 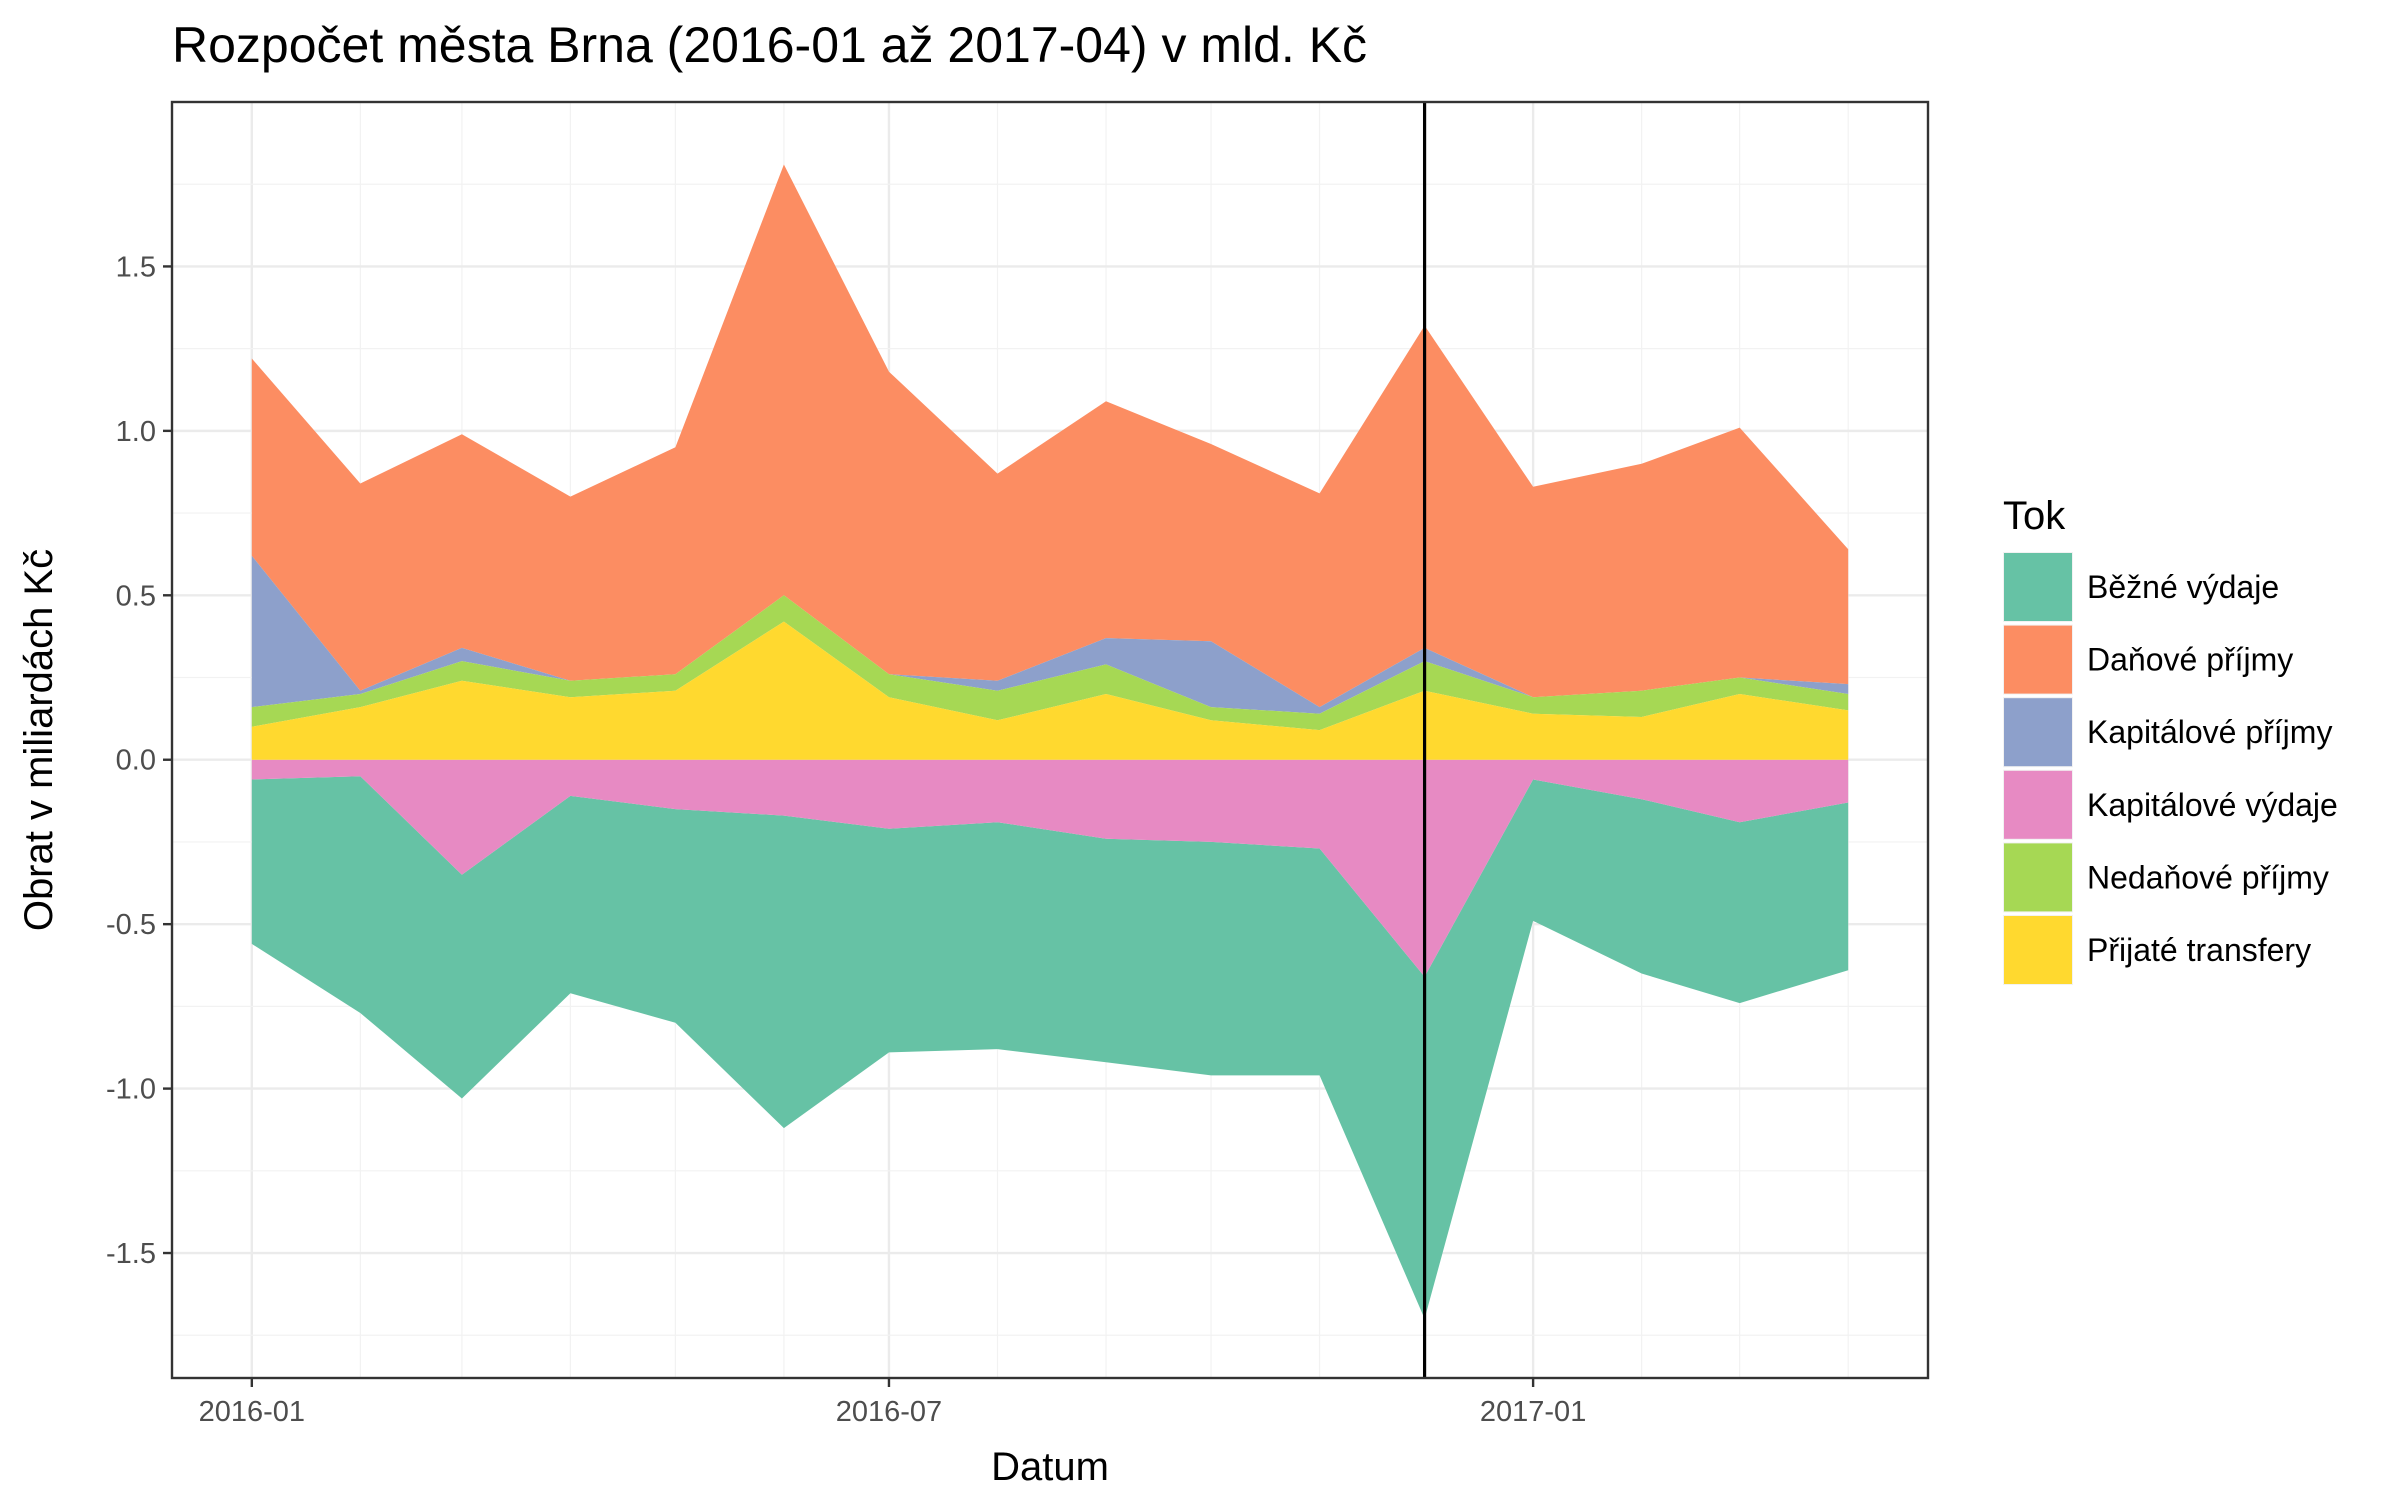 I want to click on legend-label: Nedaňové příjmy, so click(x=2208, y=877).